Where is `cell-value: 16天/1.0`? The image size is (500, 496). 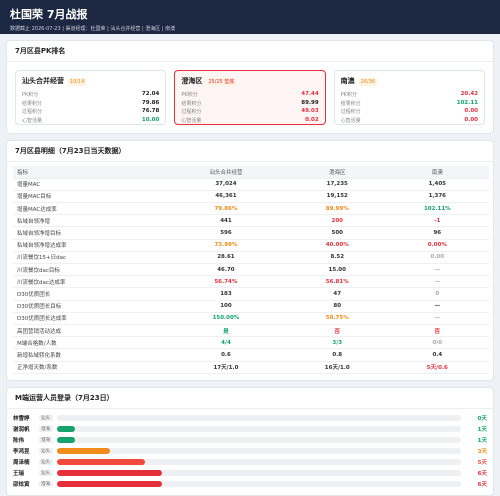
cell-value: 16天/1.0 is located at coordinates (337, 367).